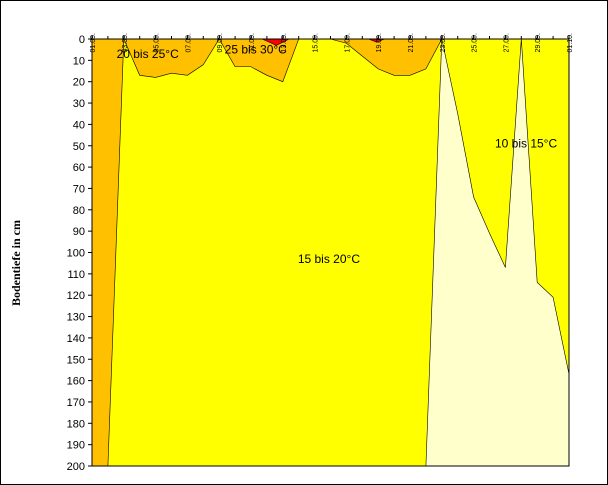 This screenshot has height=485, width=608. I want to click on y-tick-label: 160, so click(76, 382).